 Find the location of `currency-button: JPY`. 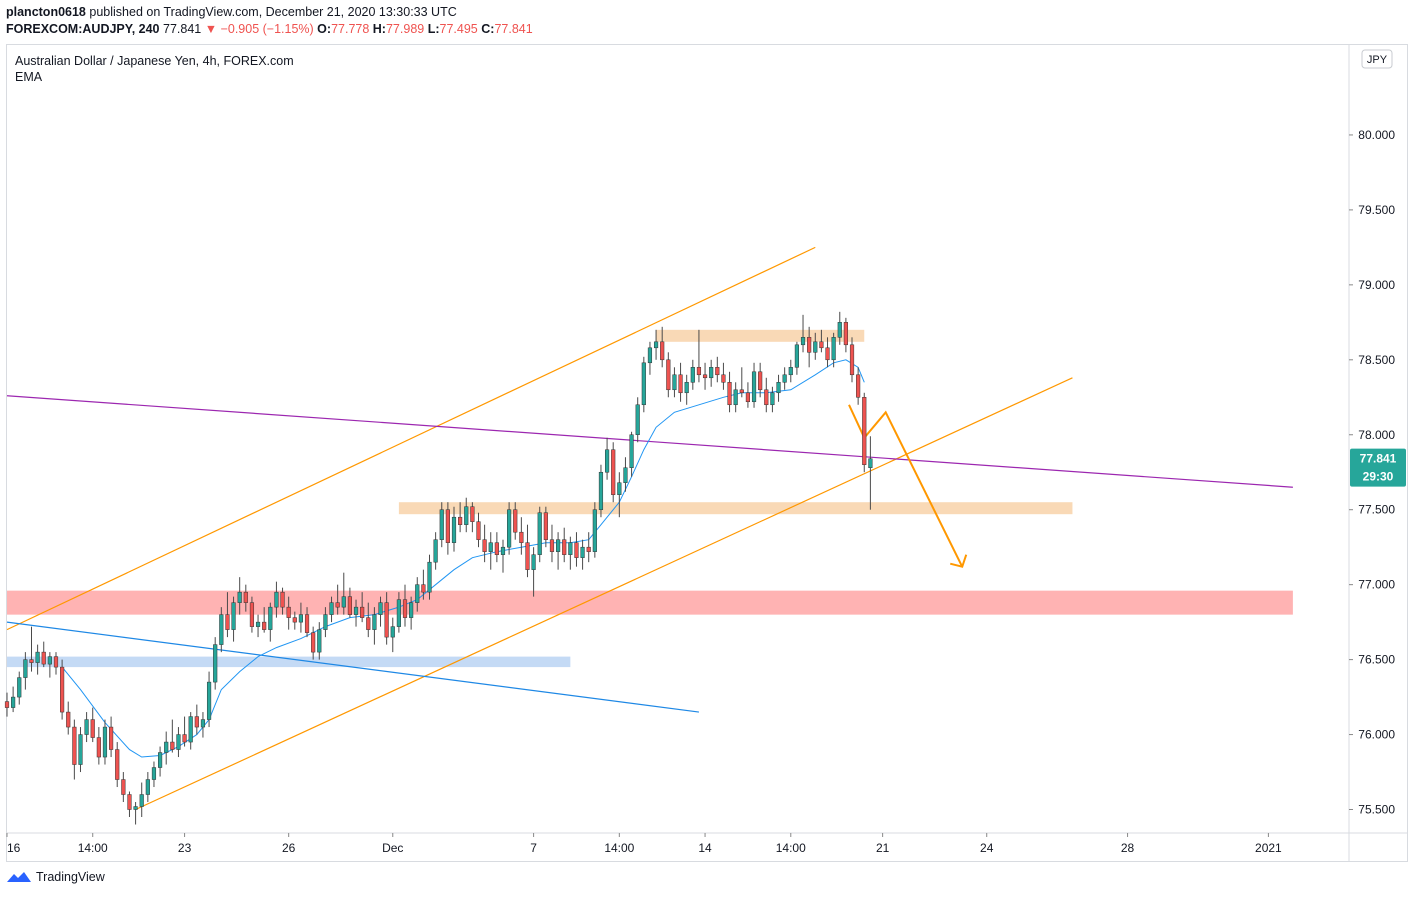

currency-button: JPY is located at coordinates (1377, 59).